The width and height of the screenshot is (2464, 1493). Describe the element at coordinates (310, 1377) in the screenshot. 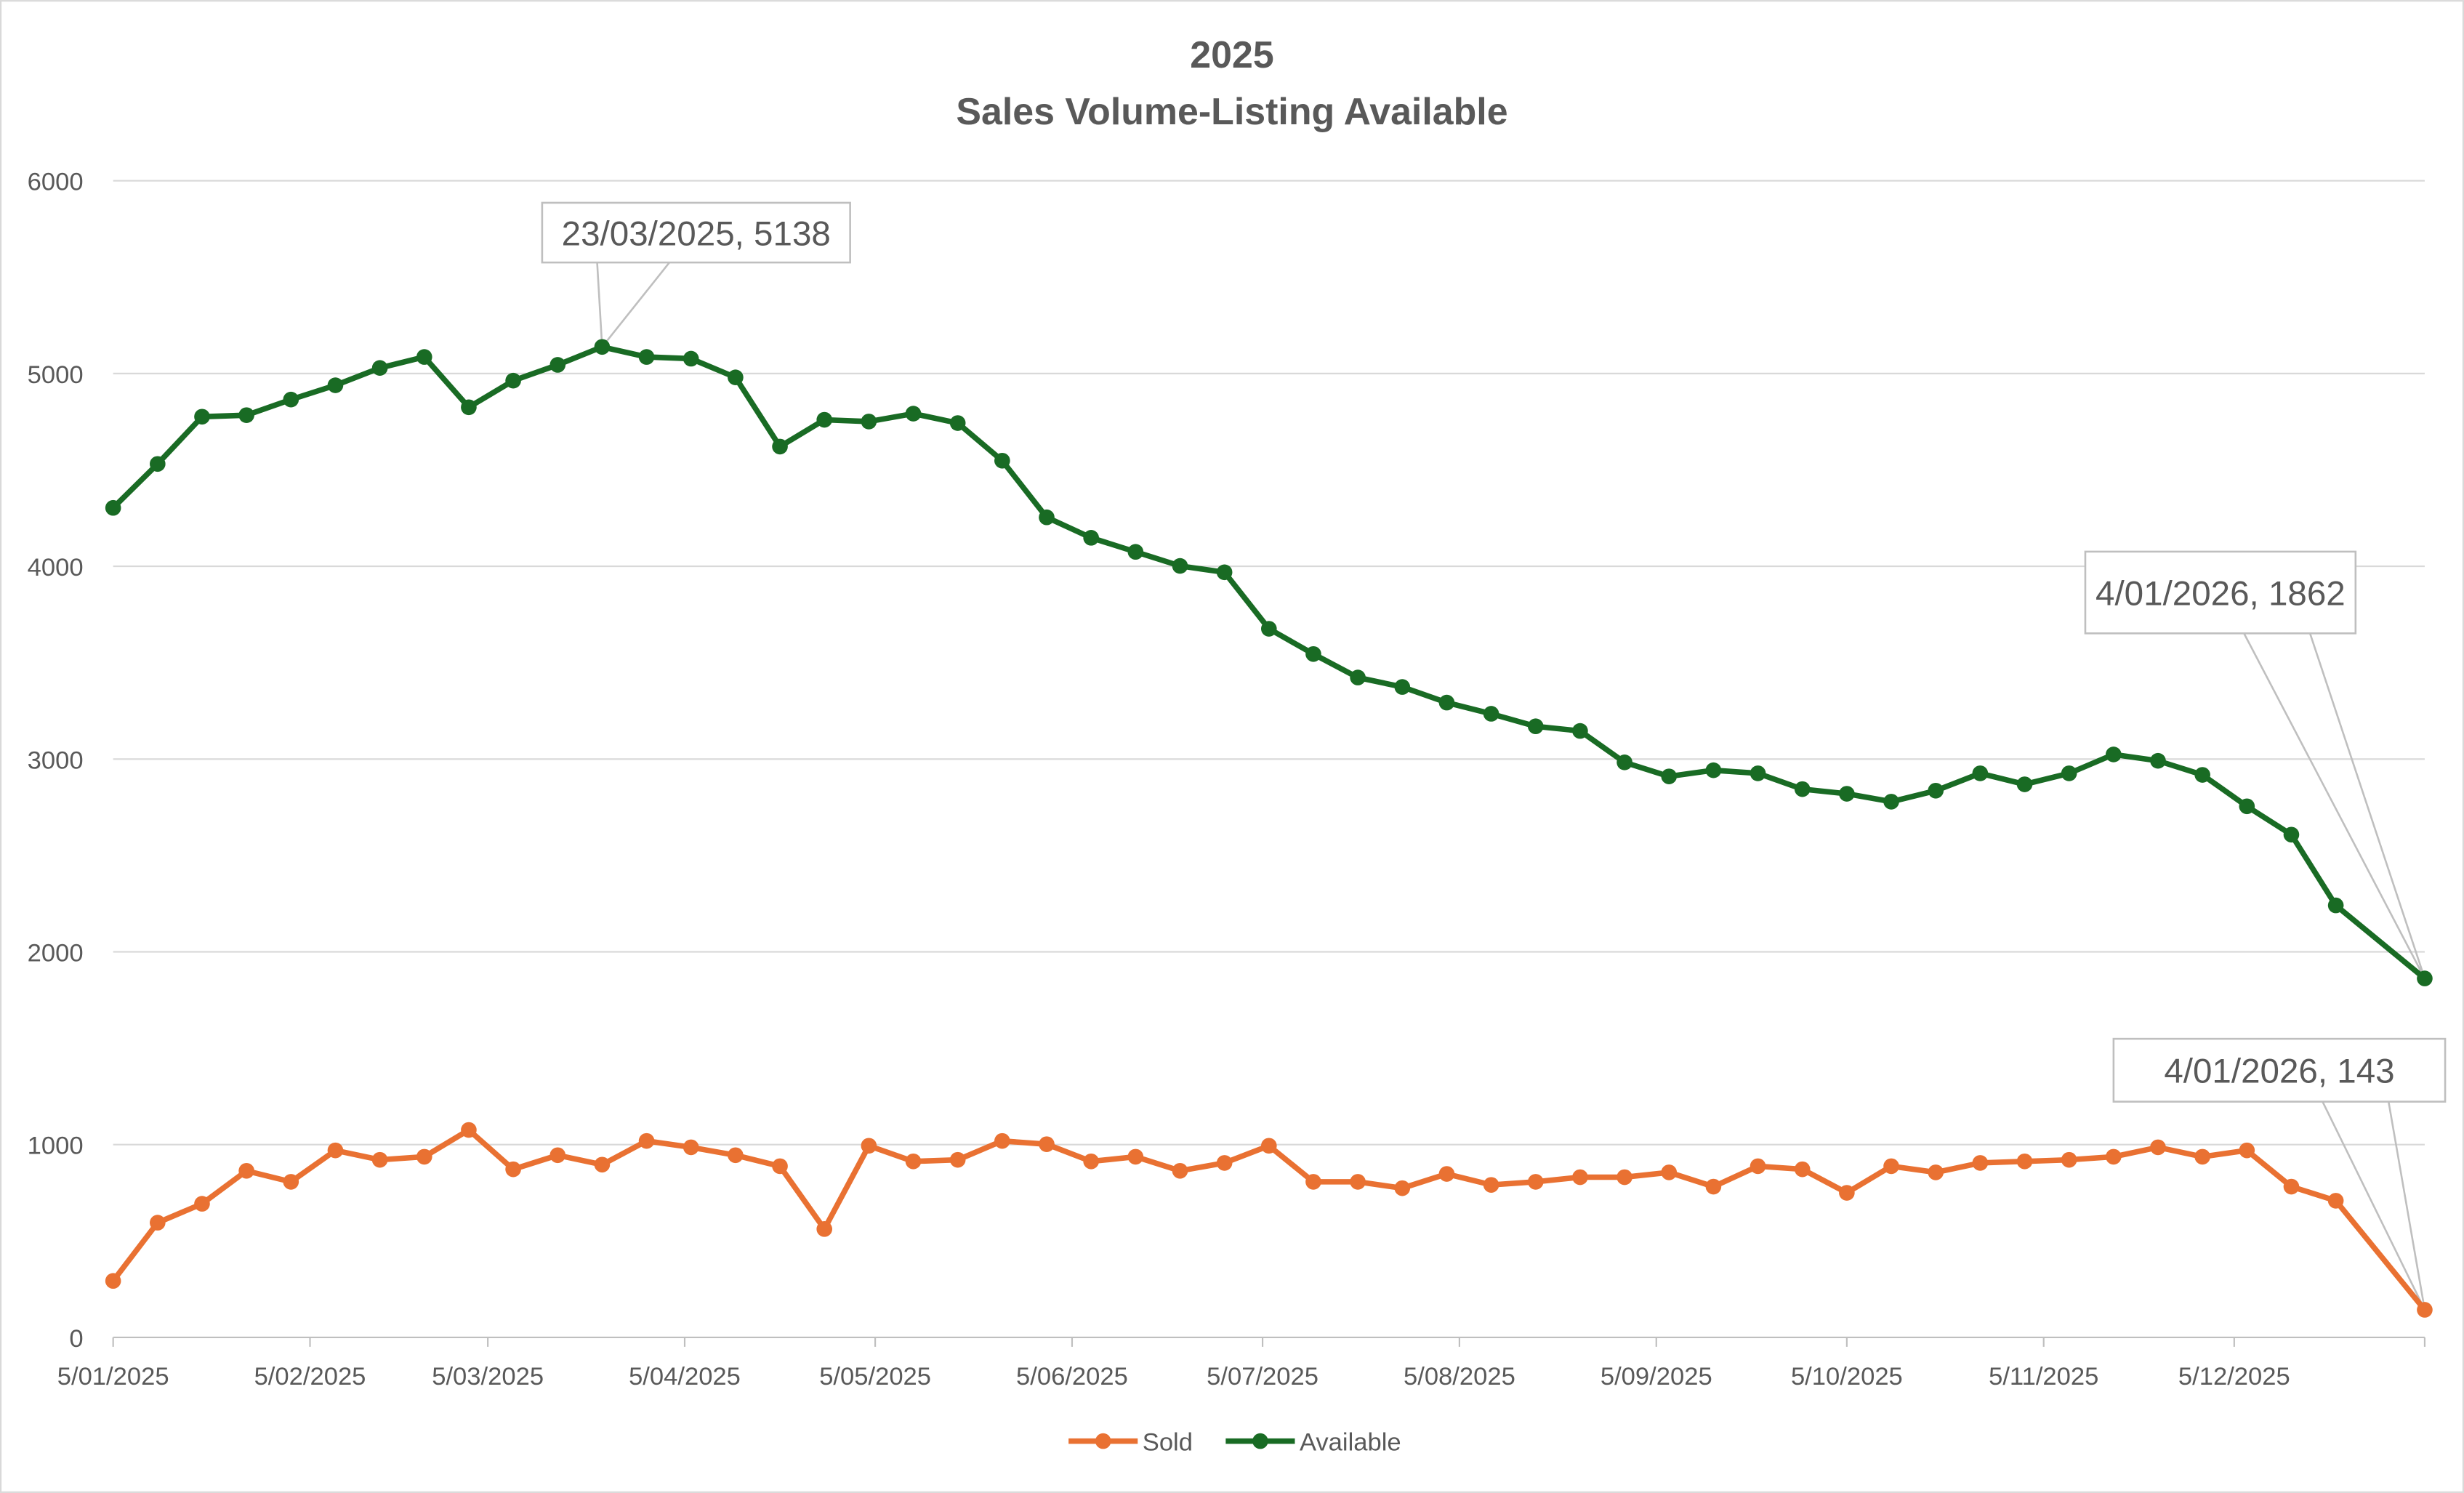

I see `x-tick-label: 5/02/2025` at that location.